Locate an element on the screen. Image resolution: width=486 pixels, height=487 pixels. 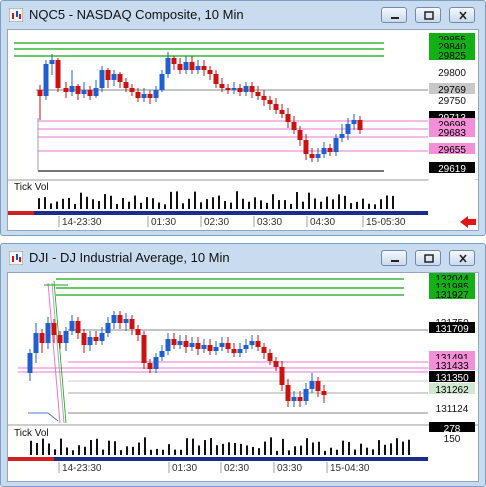
time-label: 14-23:30 is located at coordinates (82, 468).